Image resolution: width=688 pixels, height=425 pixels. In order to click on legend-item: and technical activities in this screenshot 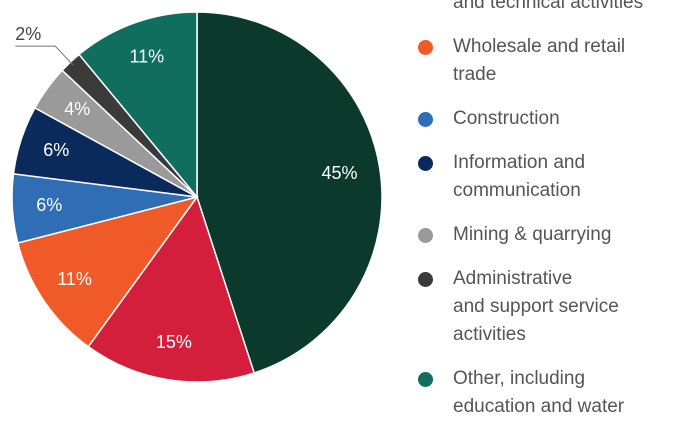, I will do `click(553, 8)`.